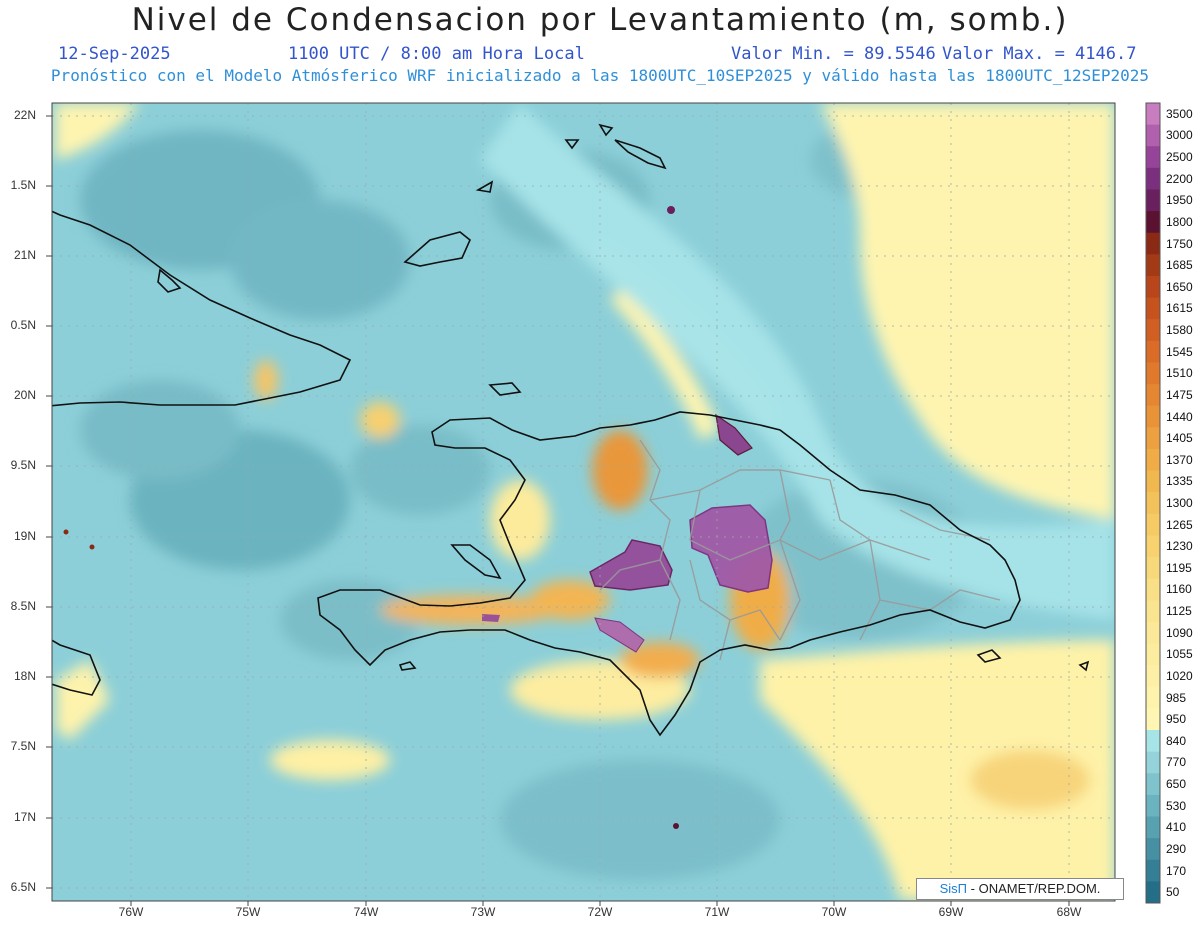 The image size is (1200, 927). Describe the element at coordinates (24, 676) in the screenshot. I see `lat-label: 18N` at that location.